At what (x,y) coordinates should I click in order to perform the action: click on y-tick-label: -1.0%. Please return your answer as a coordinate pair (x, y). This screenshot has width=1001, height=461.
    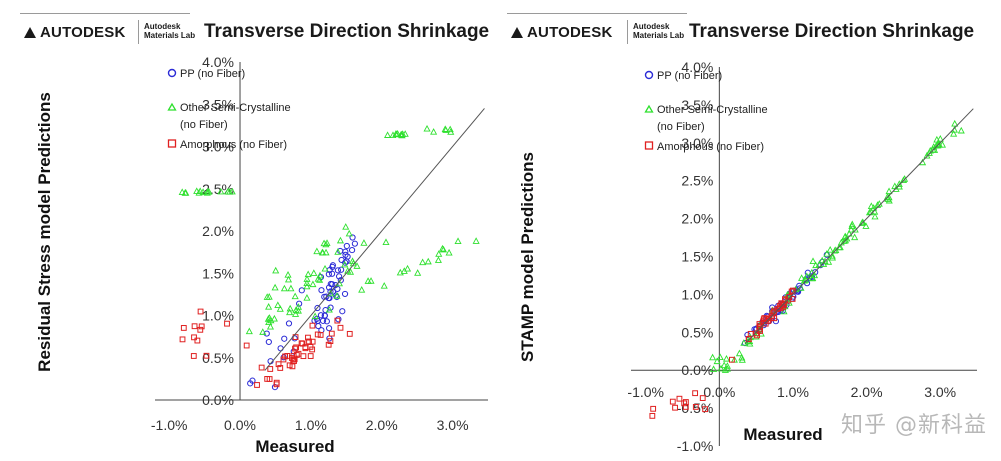
    Looking at the image, I should click on (695, 446).